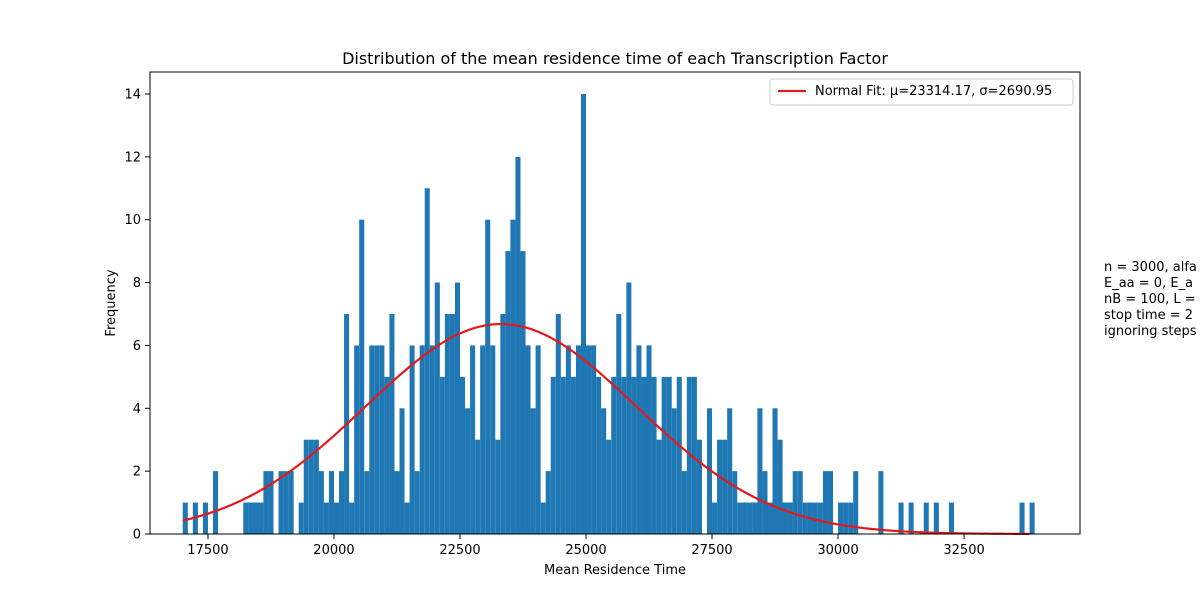 Image resolution: width=1200 pixels, height=600 pixels. What do you see at coordinates (132, 220) in the screenshot?
I see `y-tick-label: 10` at bounding box center [132, 220].